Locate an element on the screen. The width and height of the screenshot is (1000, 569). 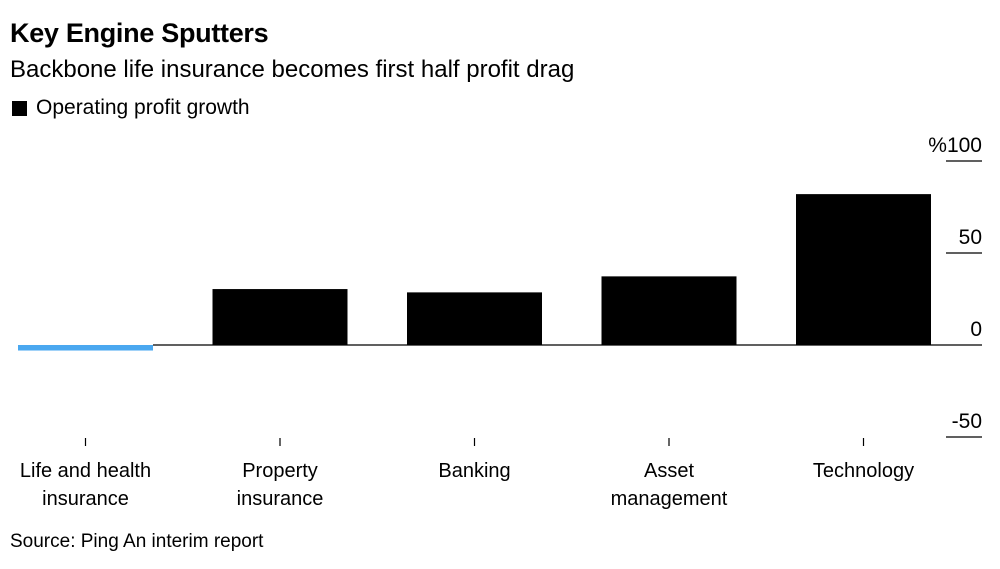
category-label-line: management is located at coordinates (669, 499).